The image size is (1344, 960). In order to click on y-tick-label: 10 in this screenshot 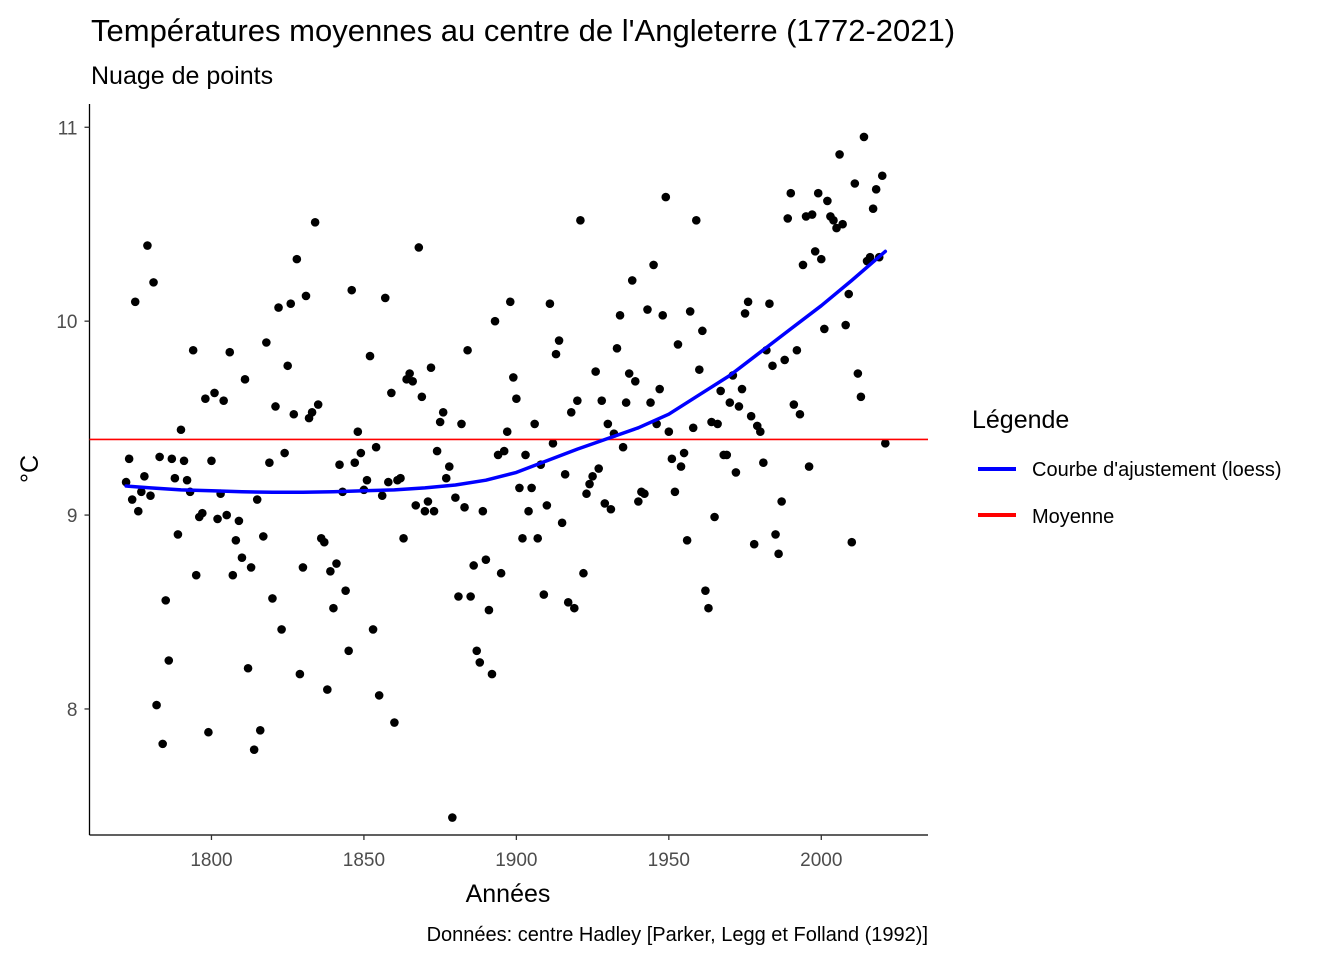, I will do `click(66, 322)`.